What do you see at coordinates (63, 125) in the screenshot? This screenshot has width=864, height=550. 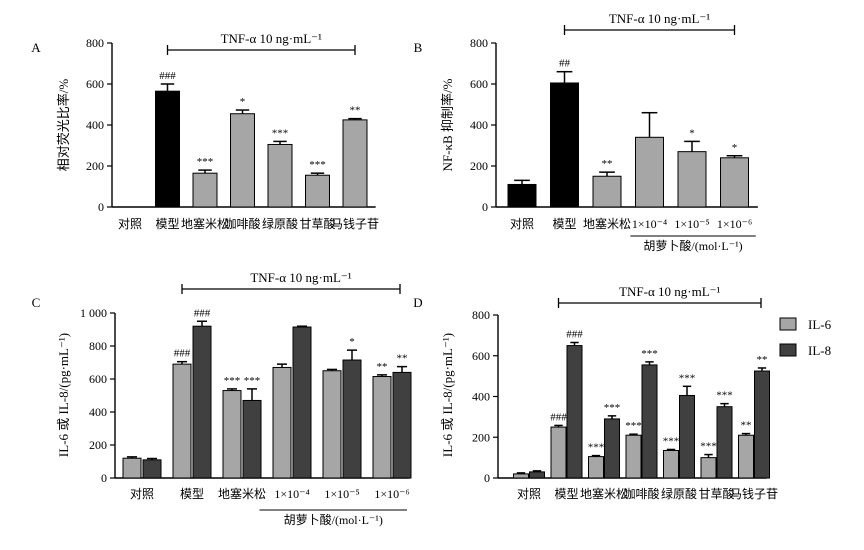 I see `y-axis-label: 相对荧光比率/%` at bounding box center [63, 125].